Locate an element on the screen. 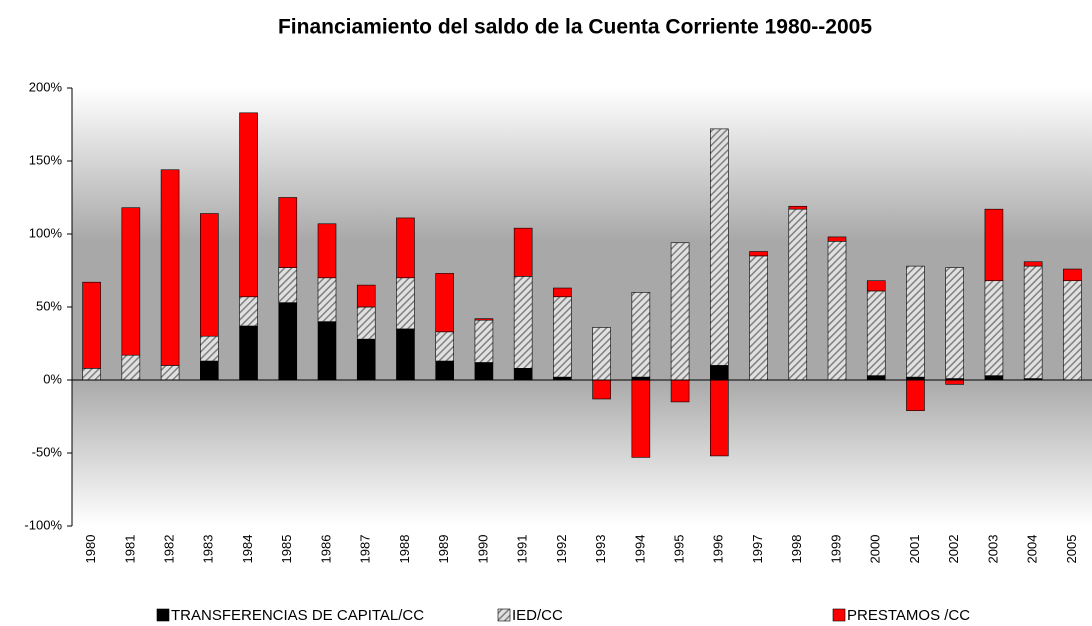  y-tick-label: 100% is located at coordinates (46, 232).